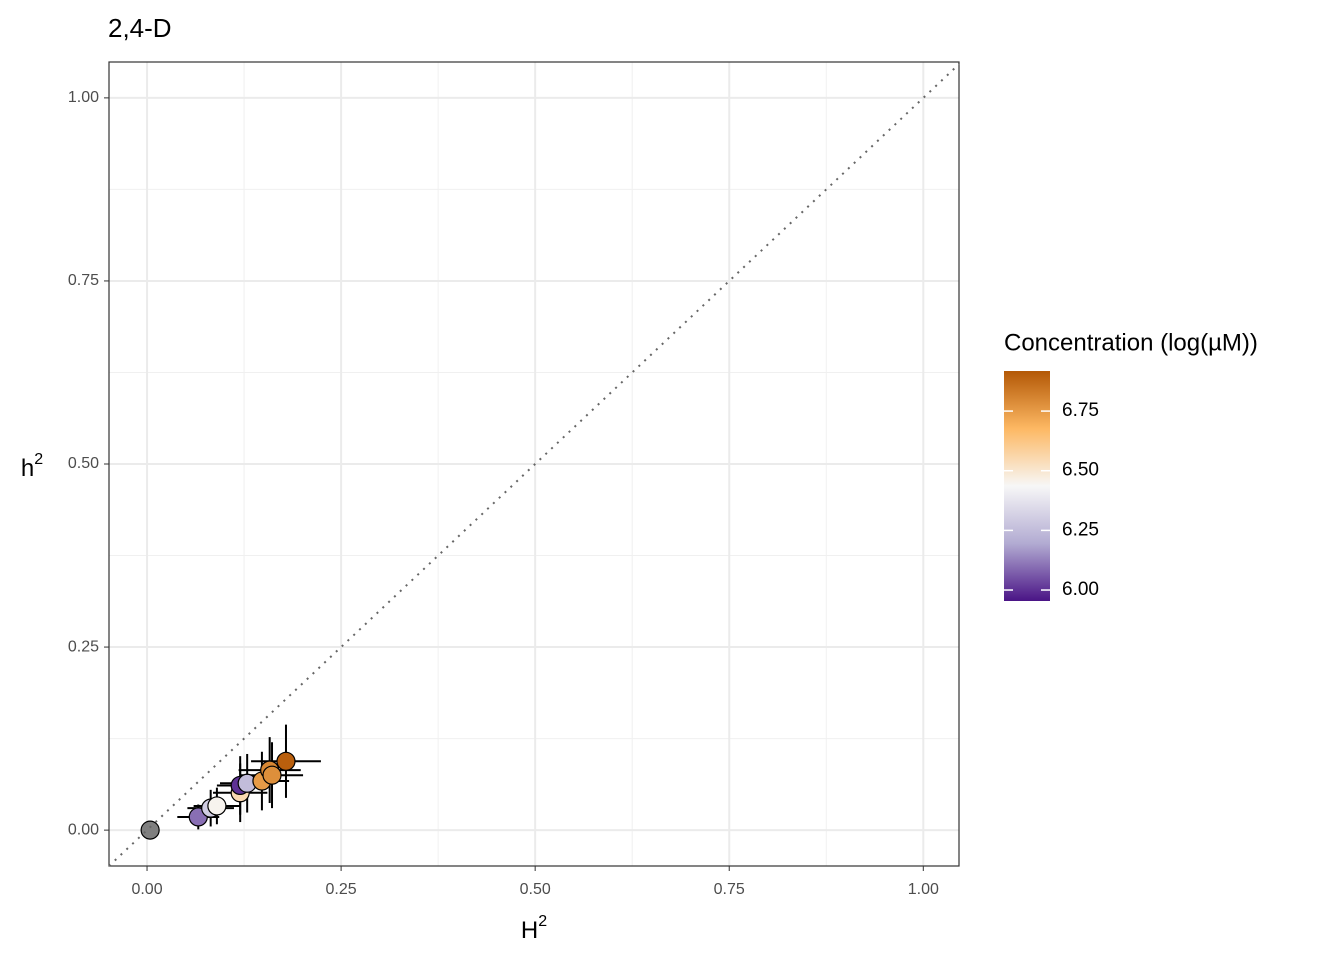 The width and height of the screenshot is (1344, 960). Describe the element at coordinates (1131, 342) in the screenshot. I see `legend-title: Concentration (log(µM))` at that location.